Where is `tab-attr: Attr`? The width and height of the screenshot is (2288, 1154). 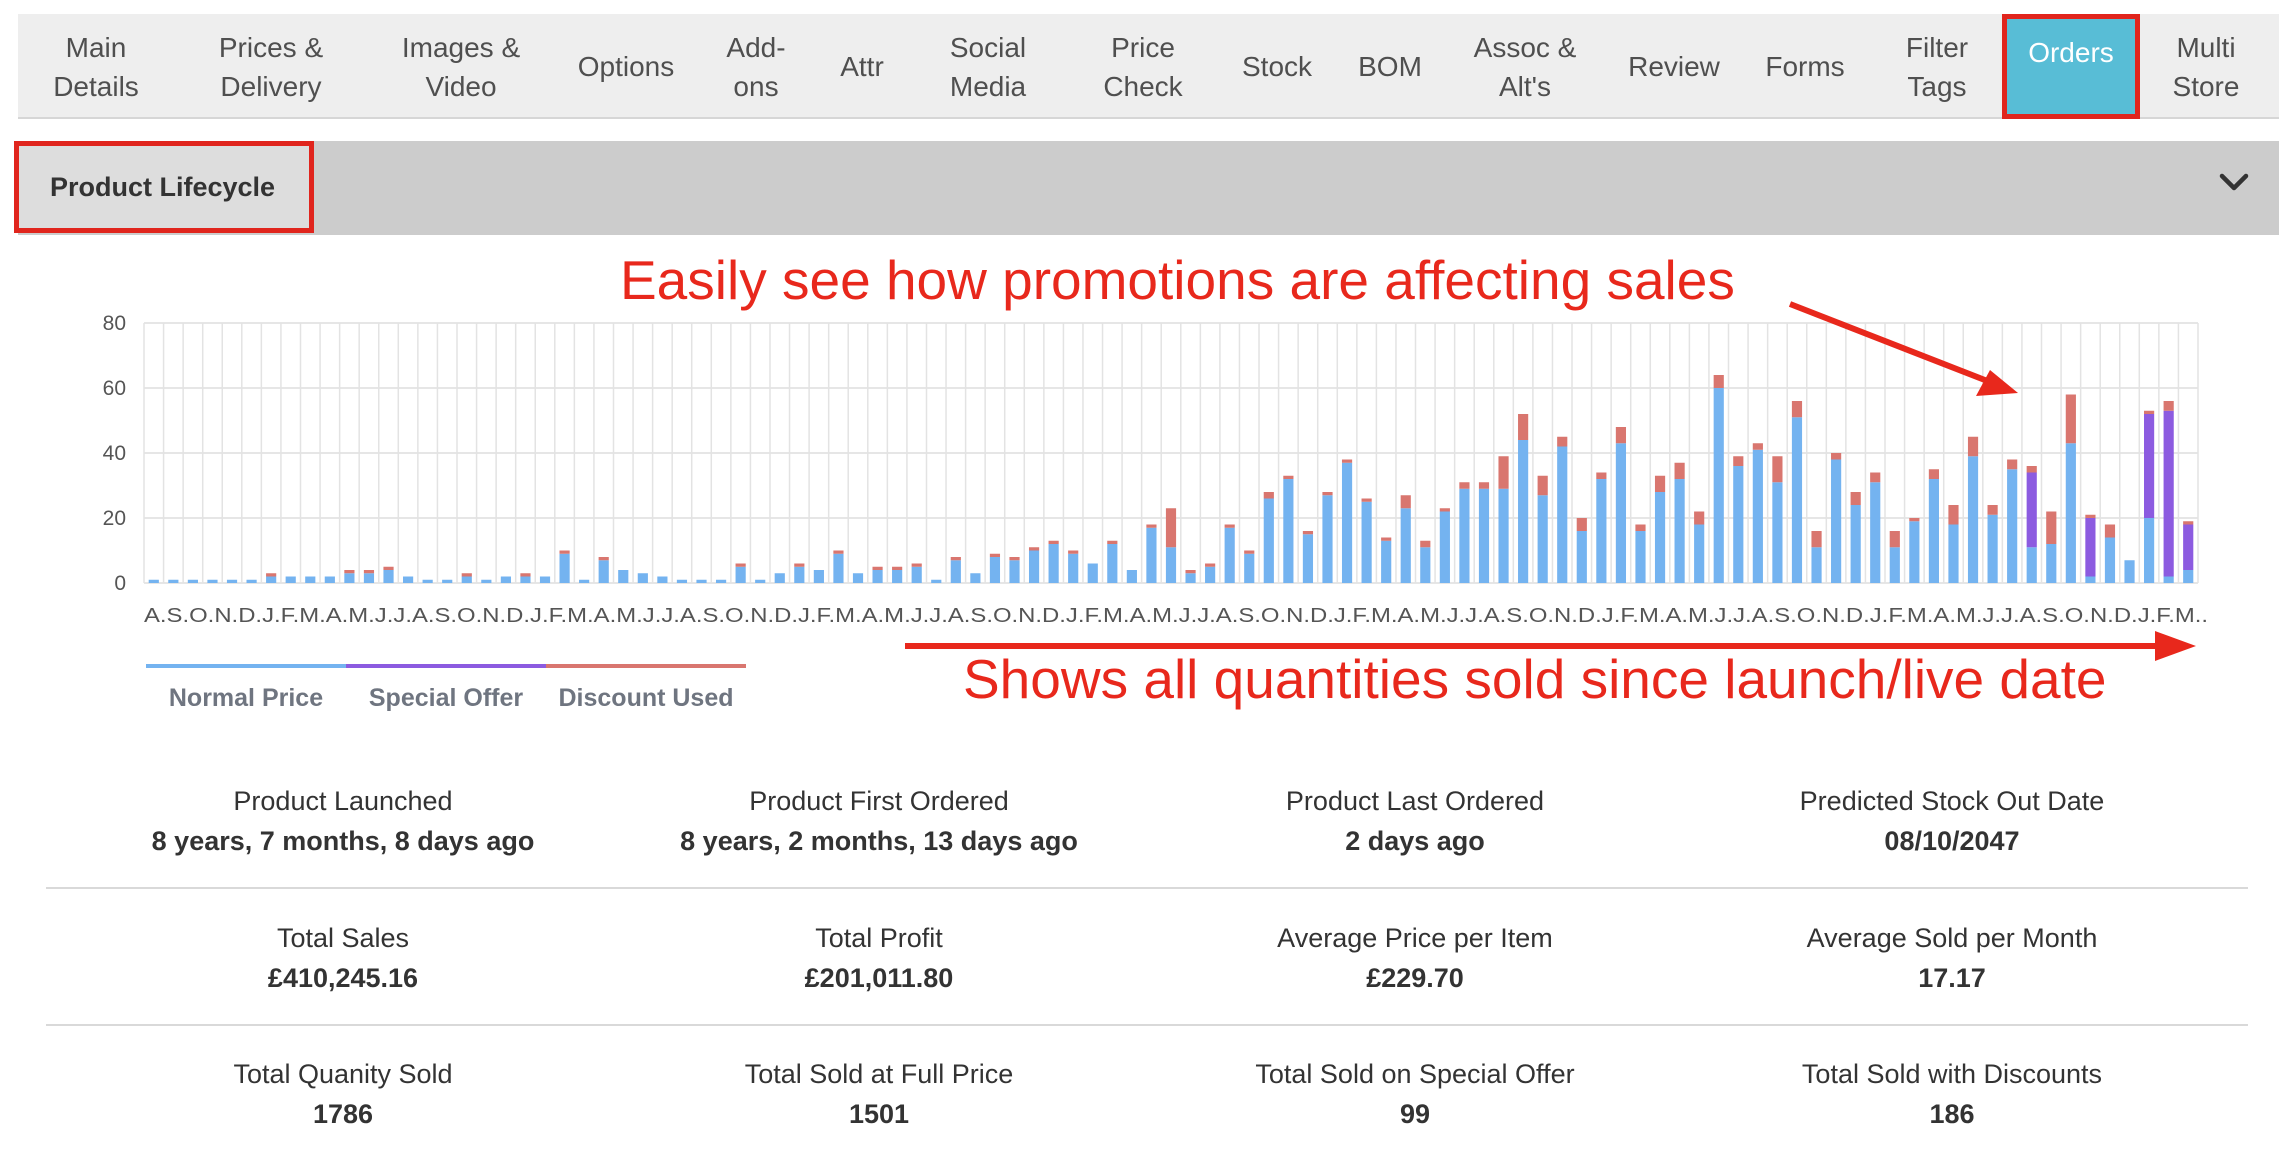 tab-attr: Attr is located at coordinates (862, 66).